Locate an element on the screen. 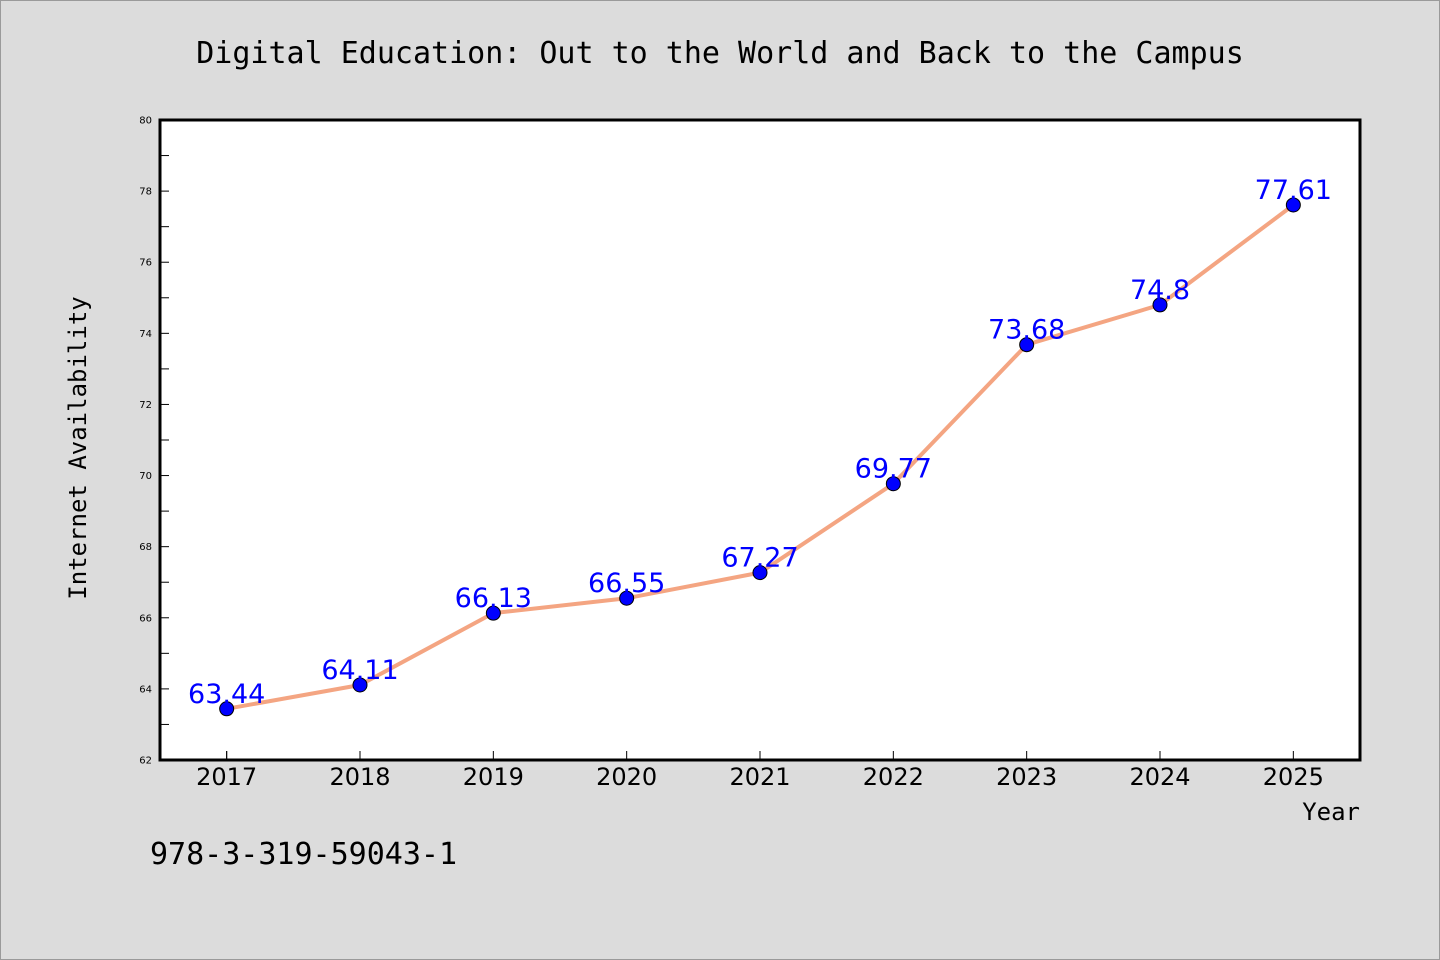  x-tick-label: 2017 is located at coordinates (226, 777).